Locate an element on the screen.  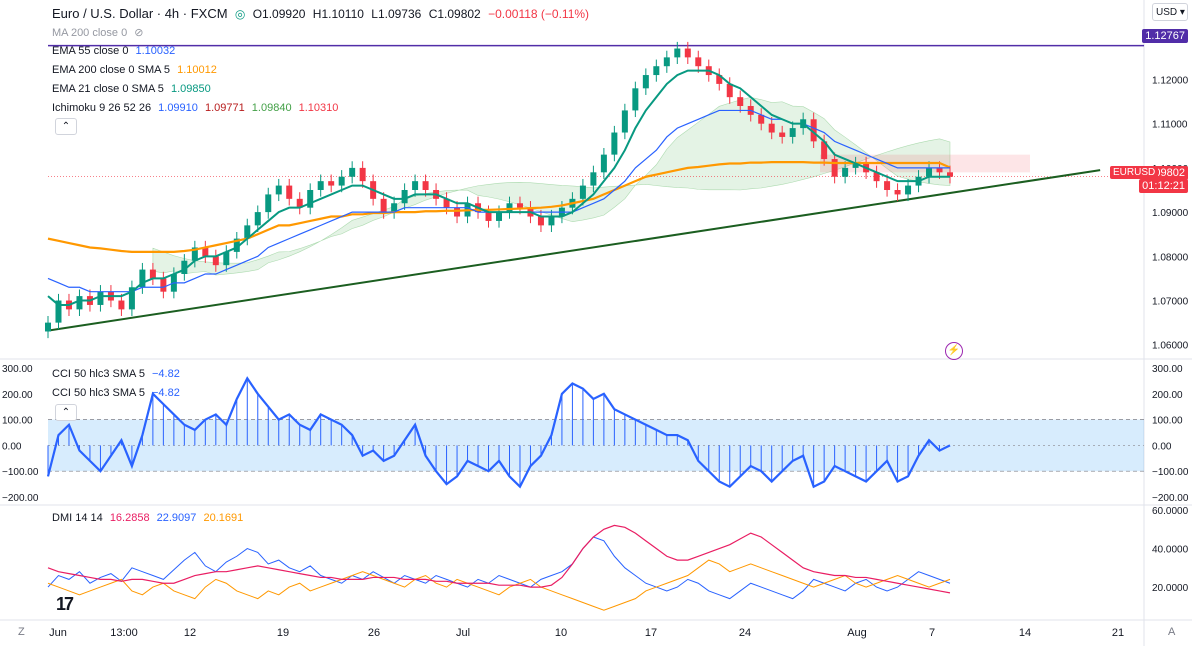
time-tick-label: 17 is located at coordinates (651, 633).